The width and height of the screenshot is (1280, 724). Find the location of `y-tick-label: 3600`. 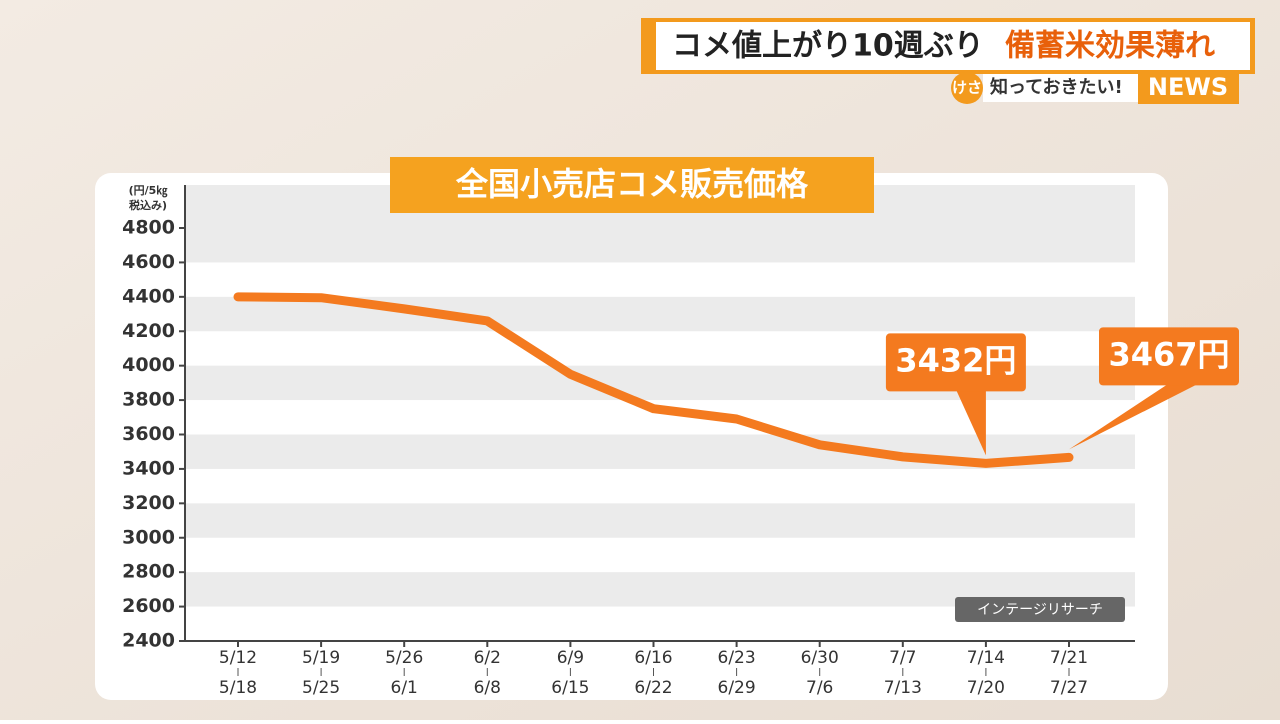

y-tick-label: 3600 is located at coordinates (148, 434).